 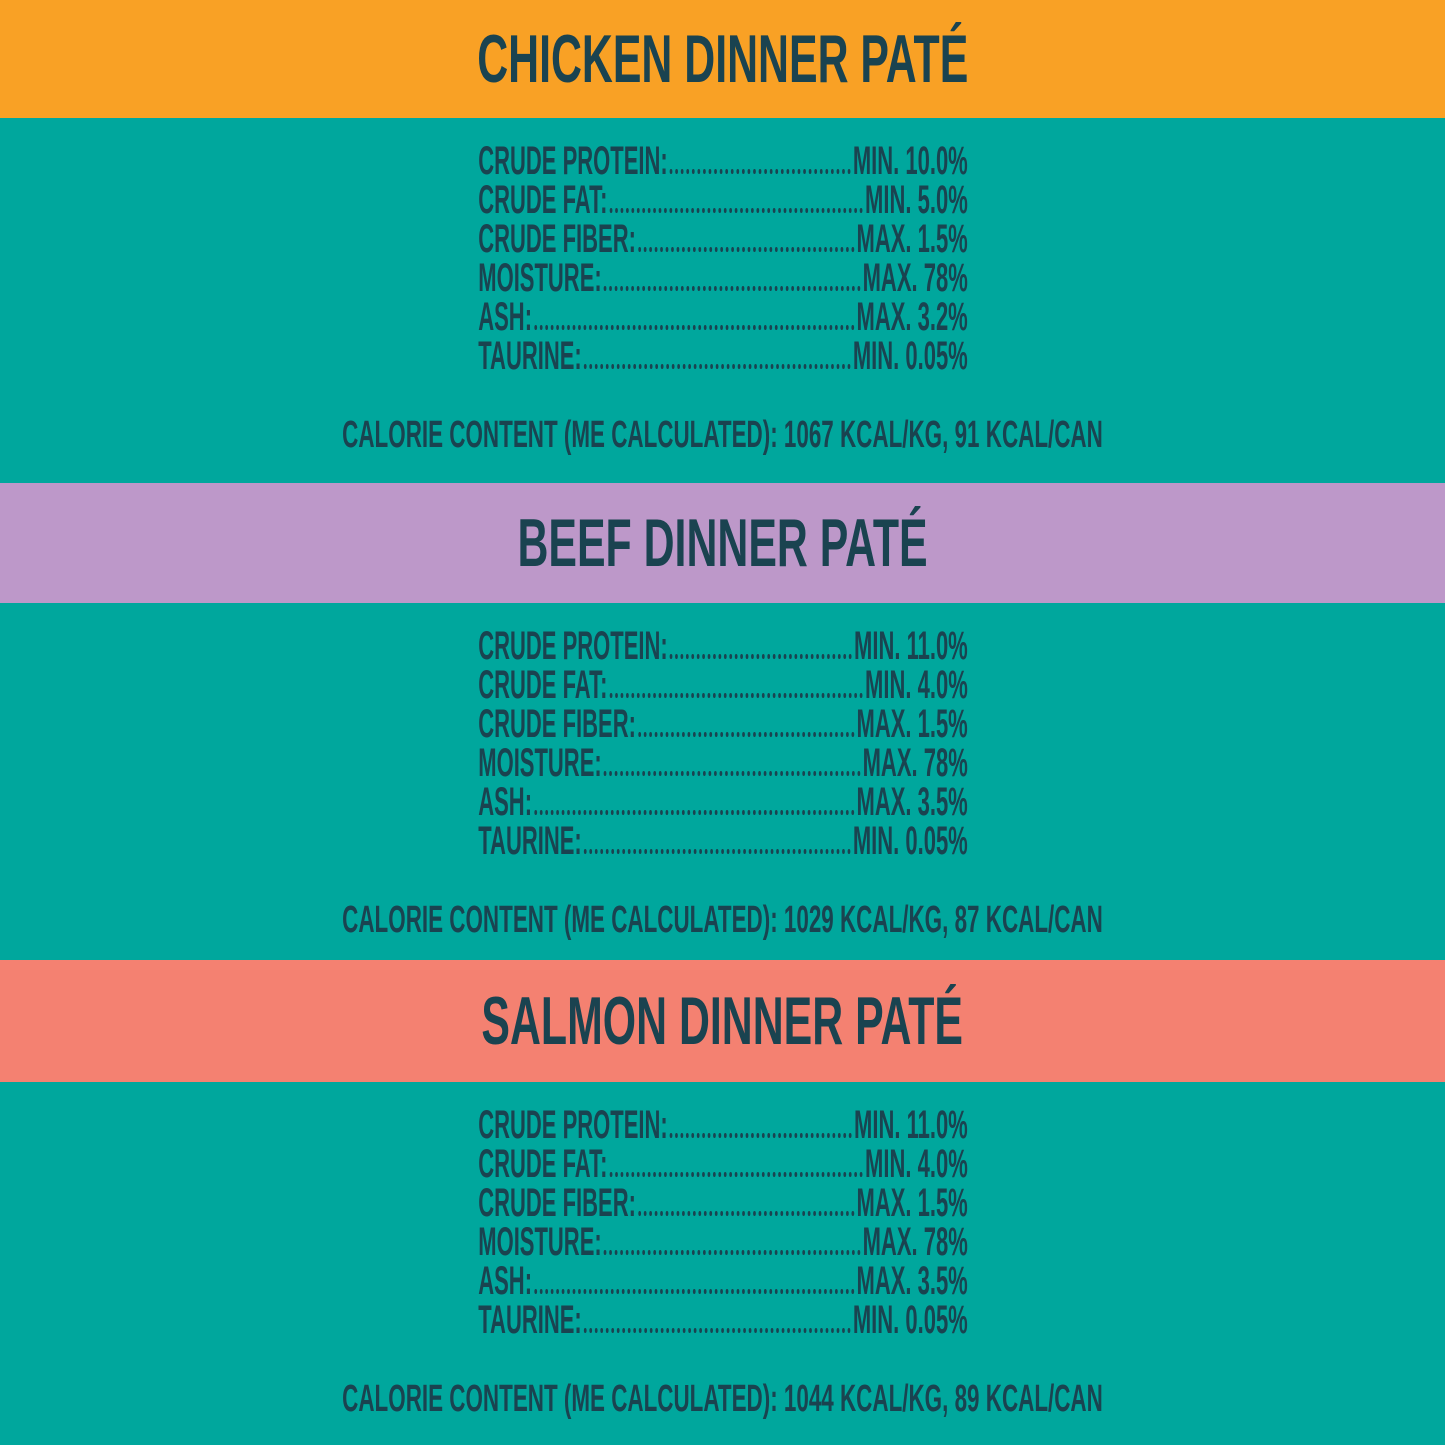 I want to click on stat-row: ASH: MAX. 3.2%, so click(x=722, y=317).